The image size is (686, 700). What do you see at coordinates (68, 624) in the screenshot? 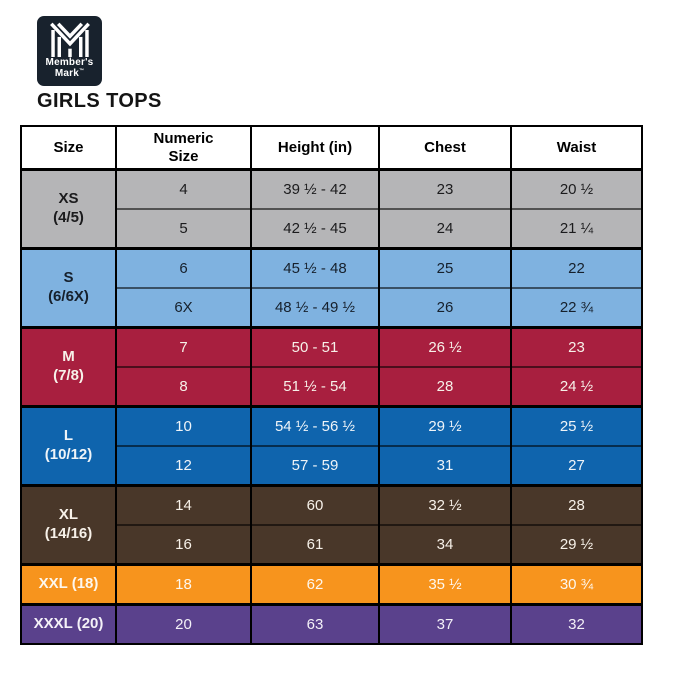
I see `size-group-label: XXXL (20)` at bounding box center [68, 624].